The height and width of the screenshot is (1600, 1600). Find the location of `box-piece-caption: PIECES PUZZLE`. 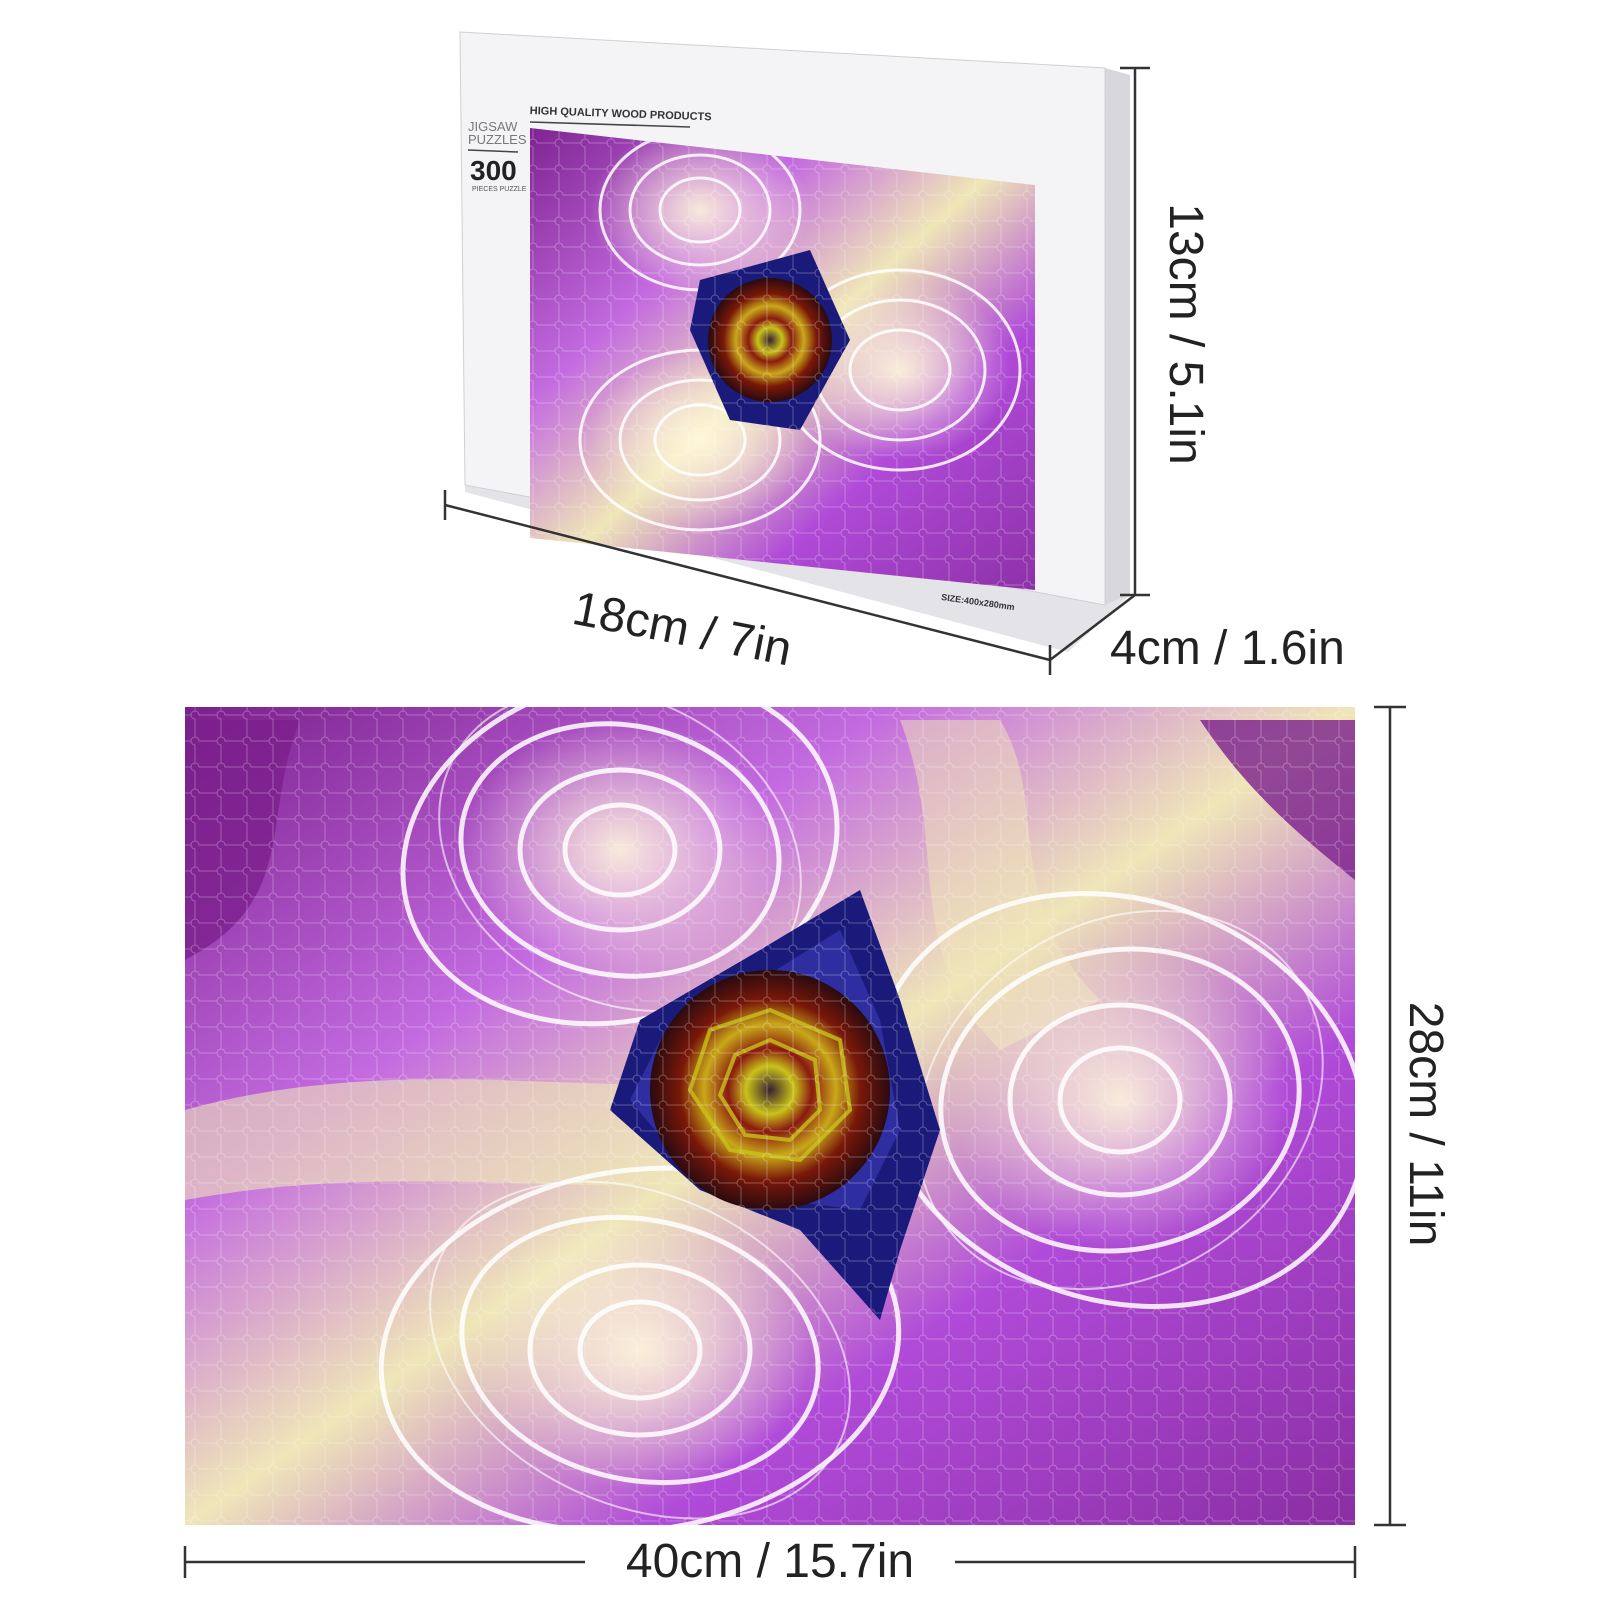

box-piece-caption: PIECES PUZZLE is located at coordinates (499, 189).